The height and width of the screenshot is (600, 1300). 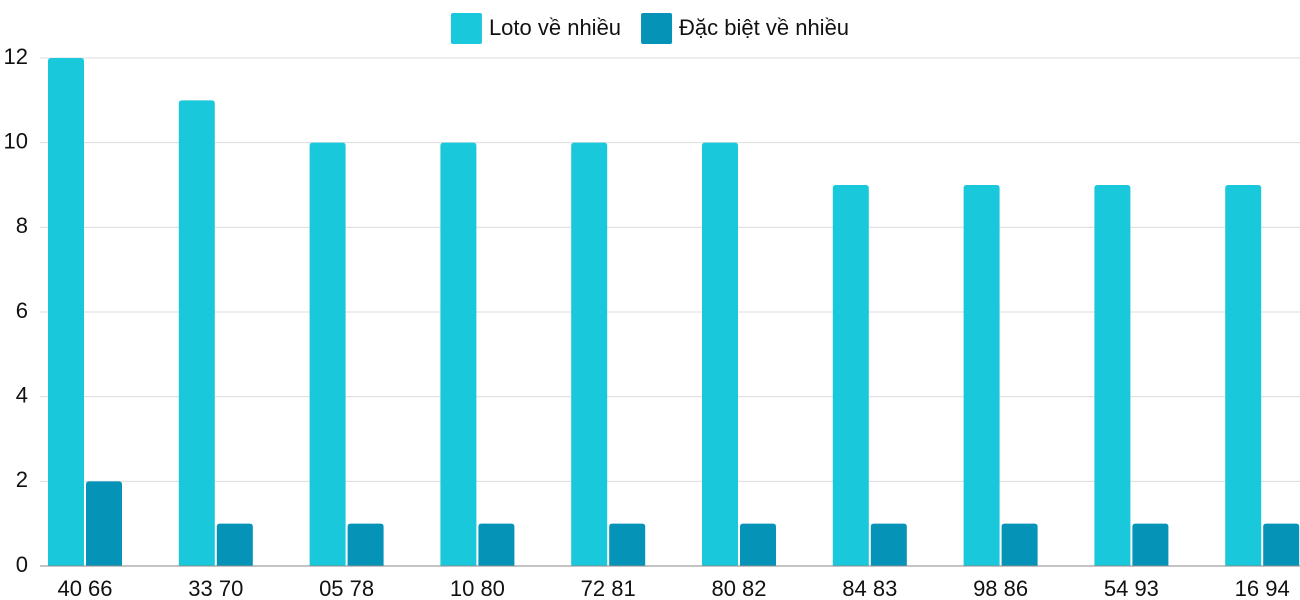 I want to click on x-tick-label: 54 93, so click(x=1131, y=588).